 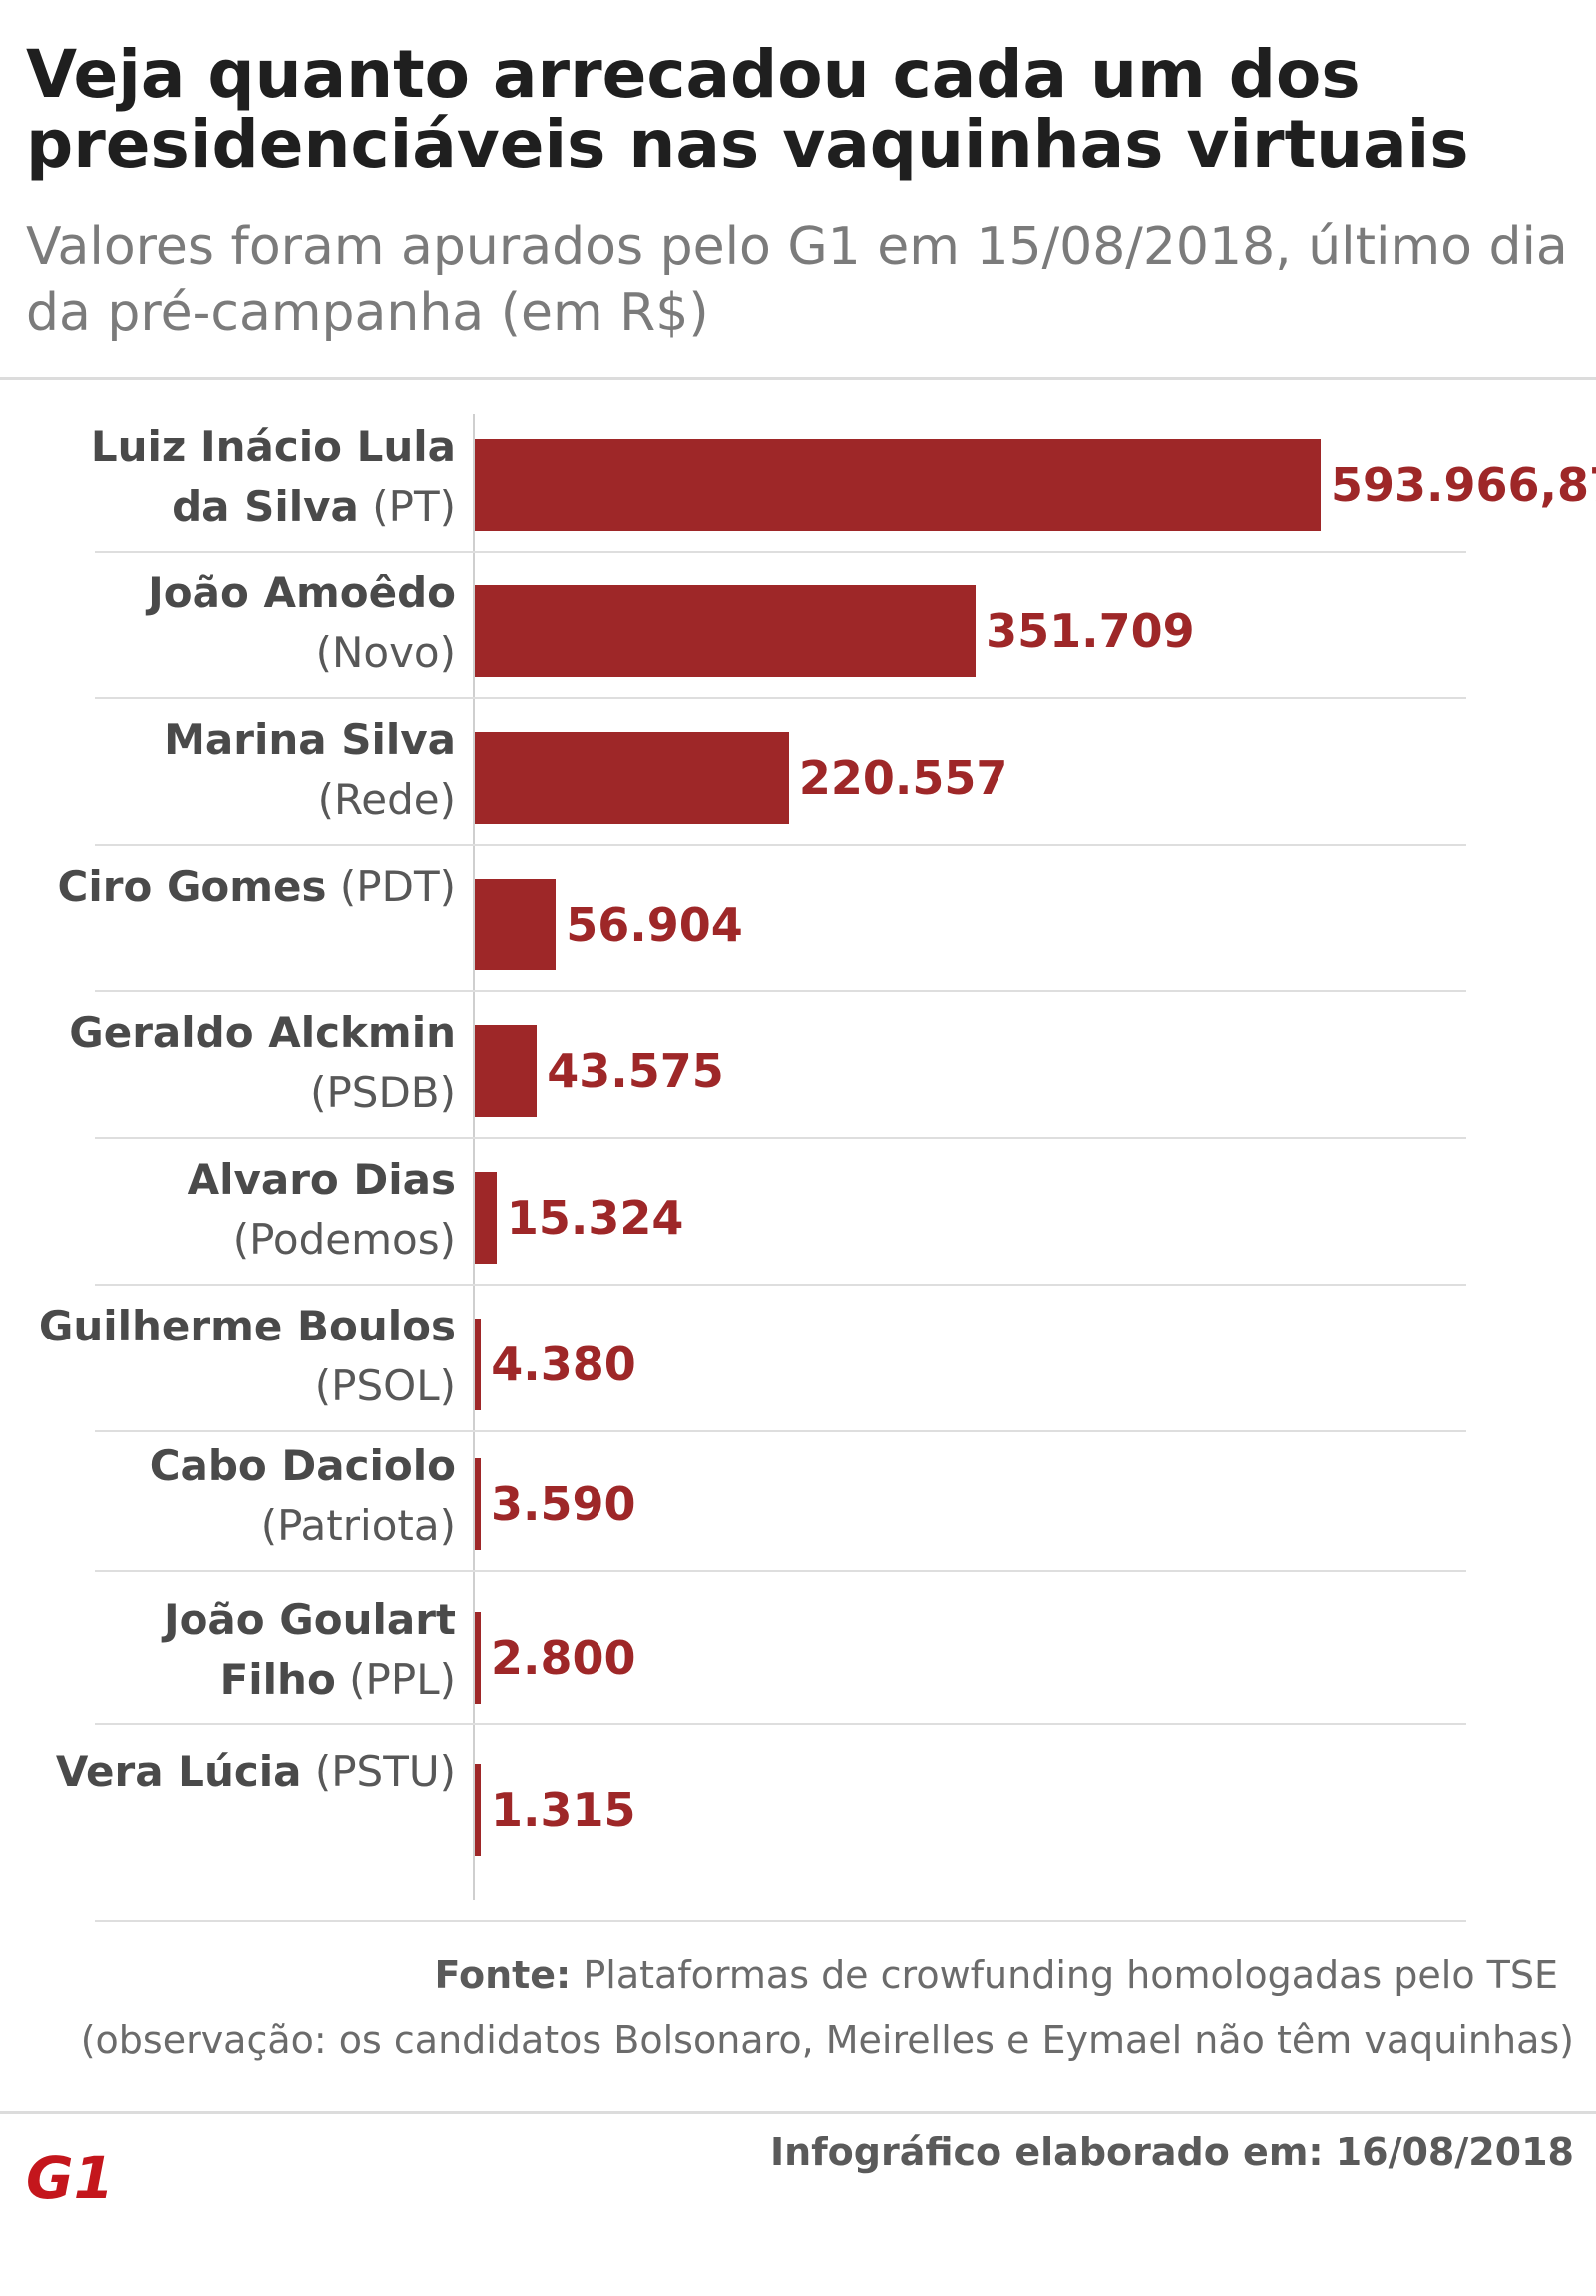 I want to click on data-label: 56.904, so click(x=654, y=925).